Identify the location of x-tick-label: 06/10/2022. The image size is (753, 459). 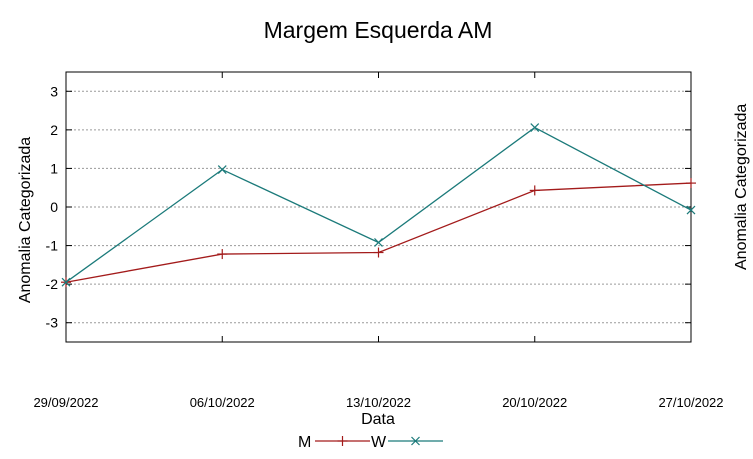
(222, 402).